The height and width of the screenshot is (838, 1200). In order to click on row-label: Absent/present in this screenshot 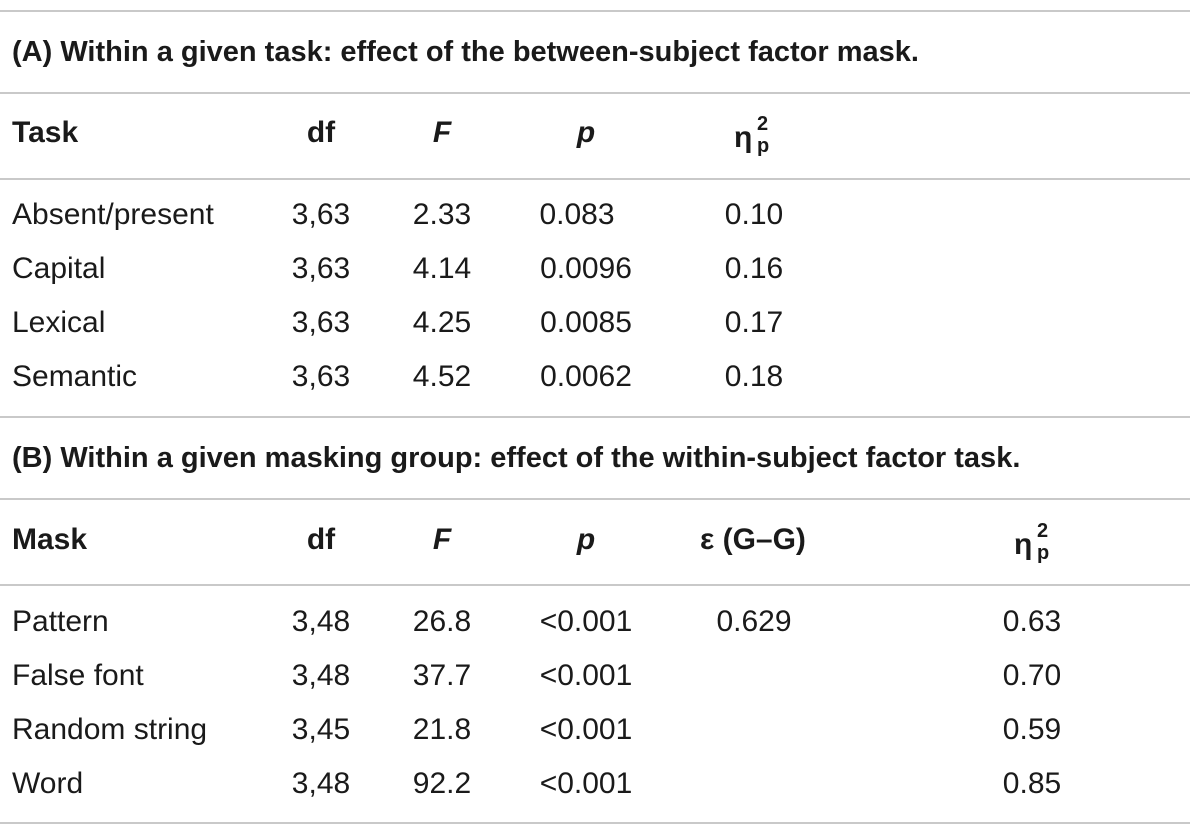, I will do `click(113, 214)`.